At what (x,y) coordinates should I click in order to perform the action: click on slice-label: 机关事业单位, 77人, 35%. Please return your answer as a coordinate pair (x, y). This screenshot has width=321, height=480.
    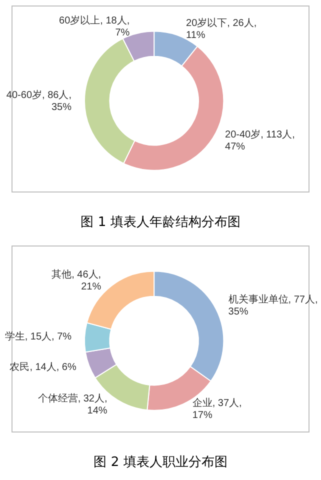
    Looking at the image, I should click on (273, 306).